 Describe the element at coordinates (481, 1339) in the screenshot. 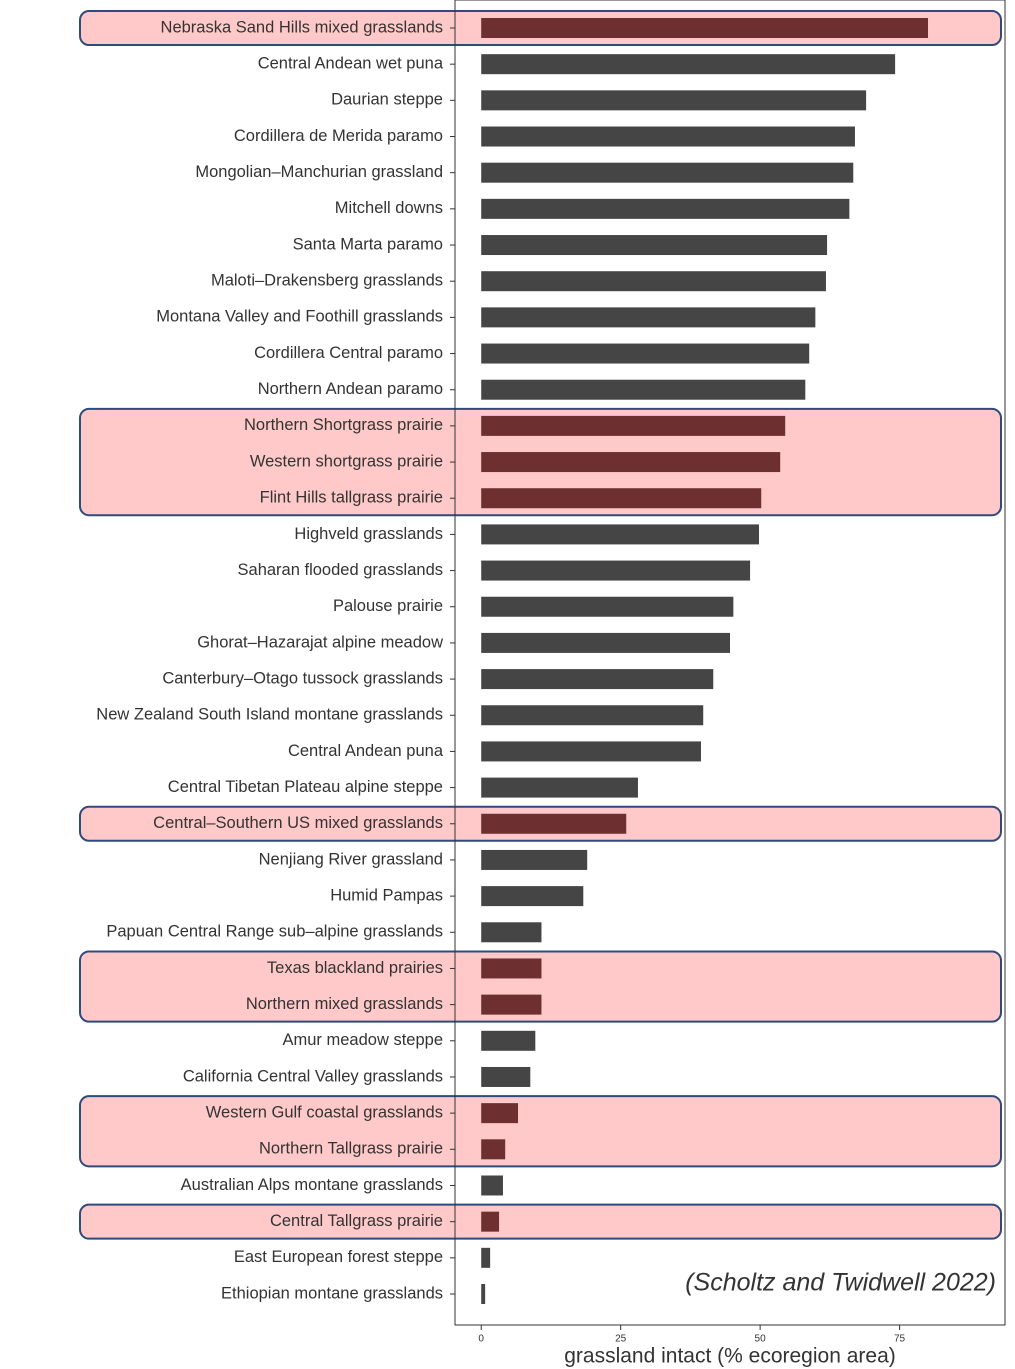

I see `x-tick-label: 0` at that location.